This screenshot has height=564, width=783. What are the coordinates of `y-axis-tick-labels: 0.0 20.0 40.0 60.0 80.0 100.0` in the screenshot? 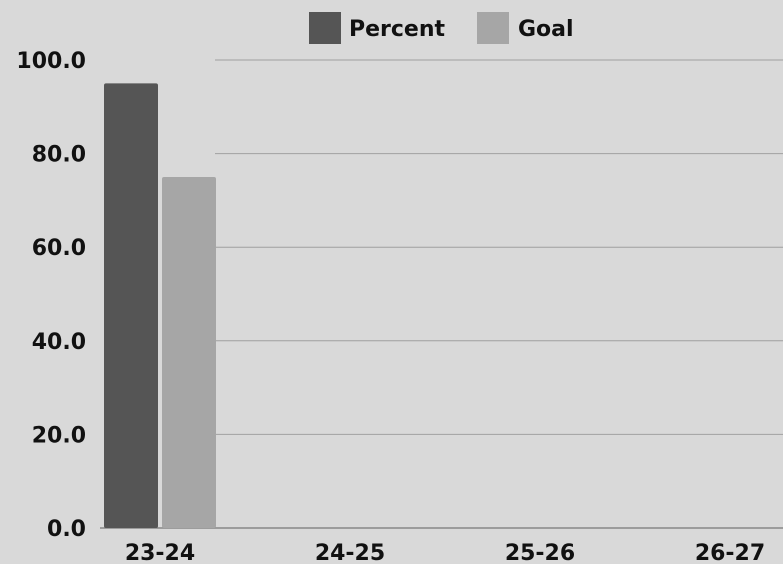 It's located at (51, 295).